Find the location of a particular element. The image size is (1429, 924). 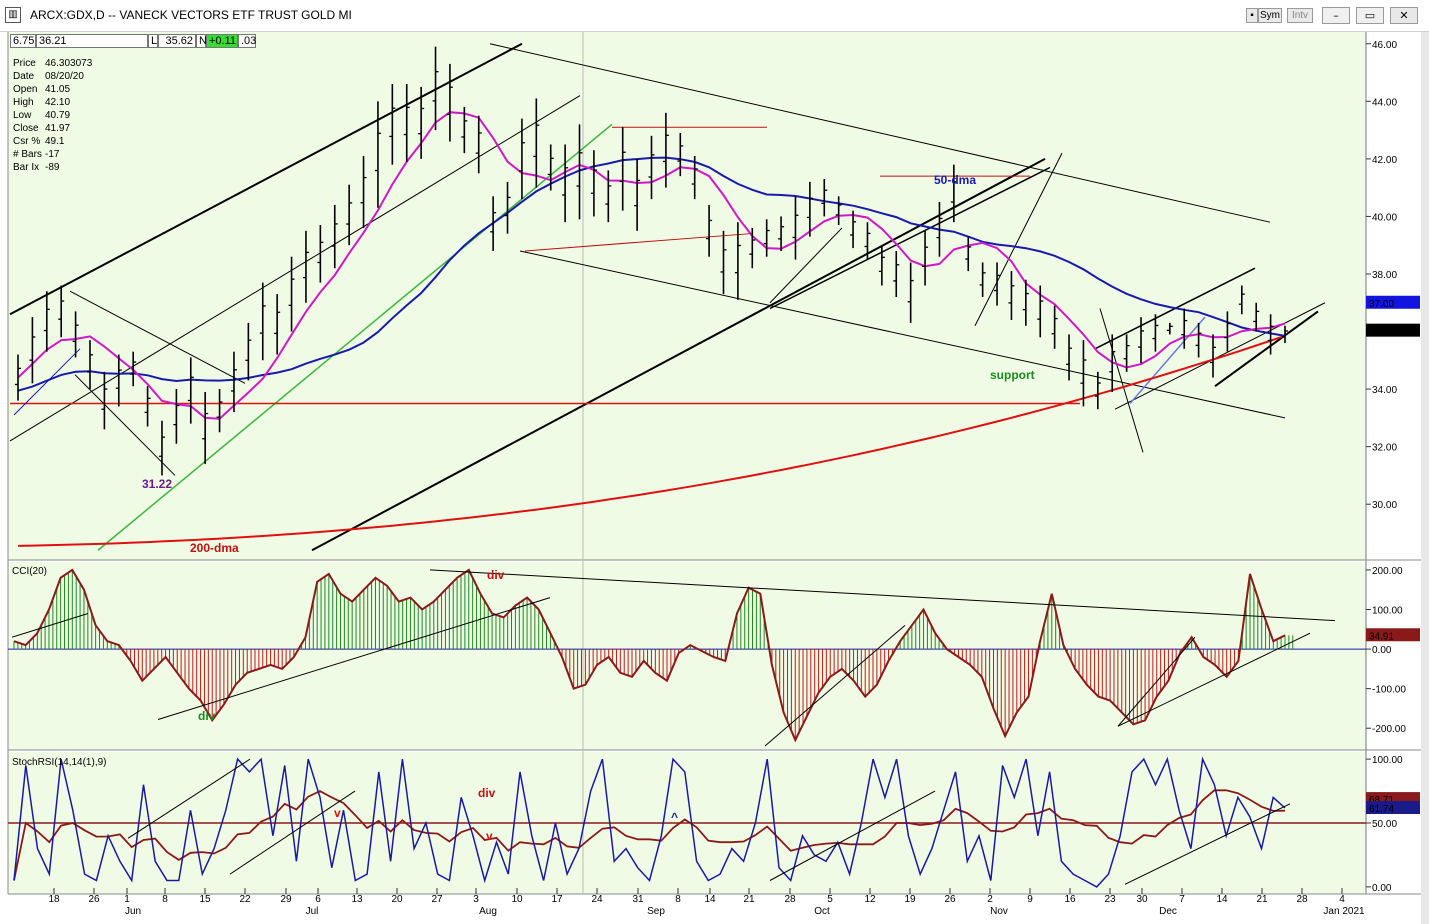

cci-tag: 34.91 is located at coordinates (1393, 635).